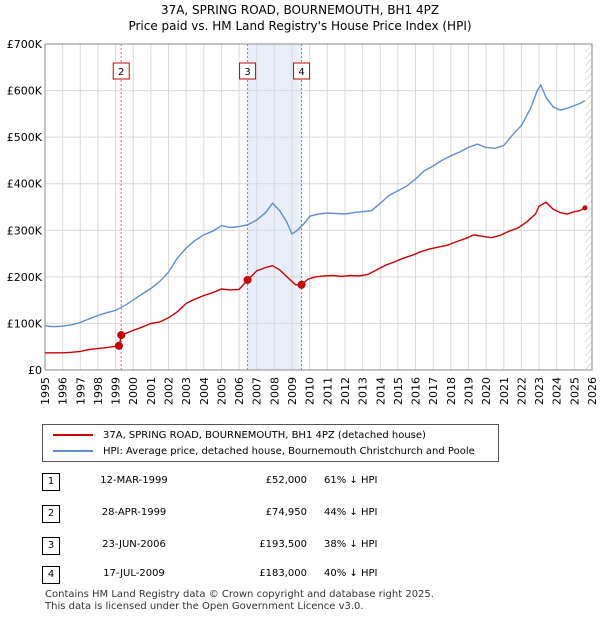  I want to click on transaction-number-marker: 4, so click(302, 71).